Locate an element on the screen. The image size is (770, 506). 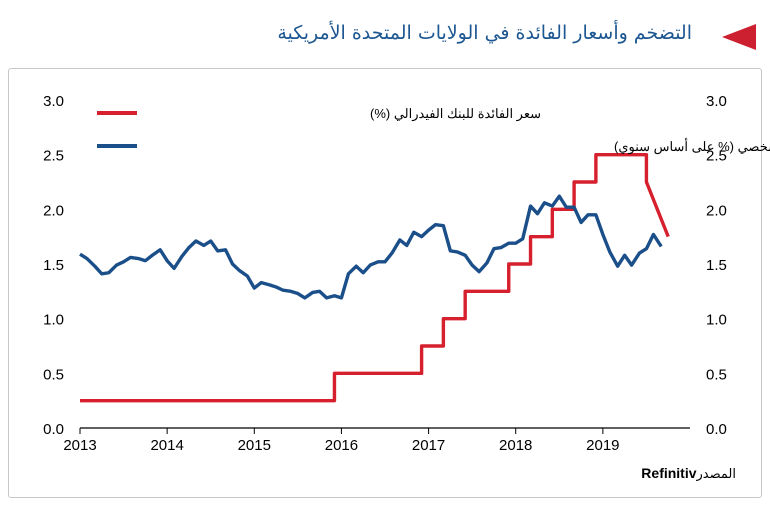
y-tick-label-right: 2.5 is located at coordinates (716, 156).